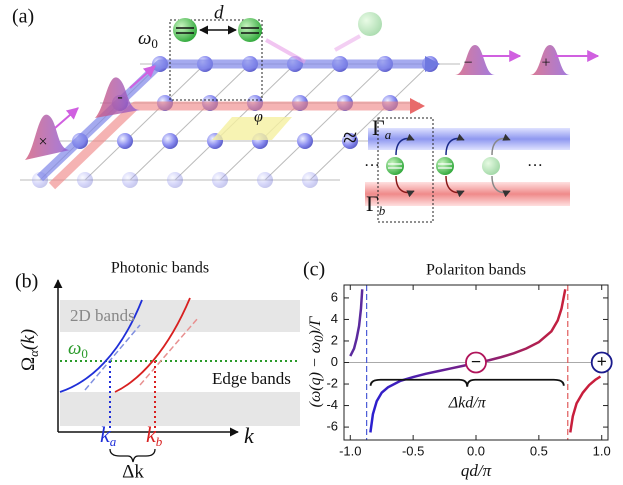  Describe the element at coordinates (316, 362) in the screenshot. I see `y-axis-label: (ω(q) − ω0)/Γ` at that location.